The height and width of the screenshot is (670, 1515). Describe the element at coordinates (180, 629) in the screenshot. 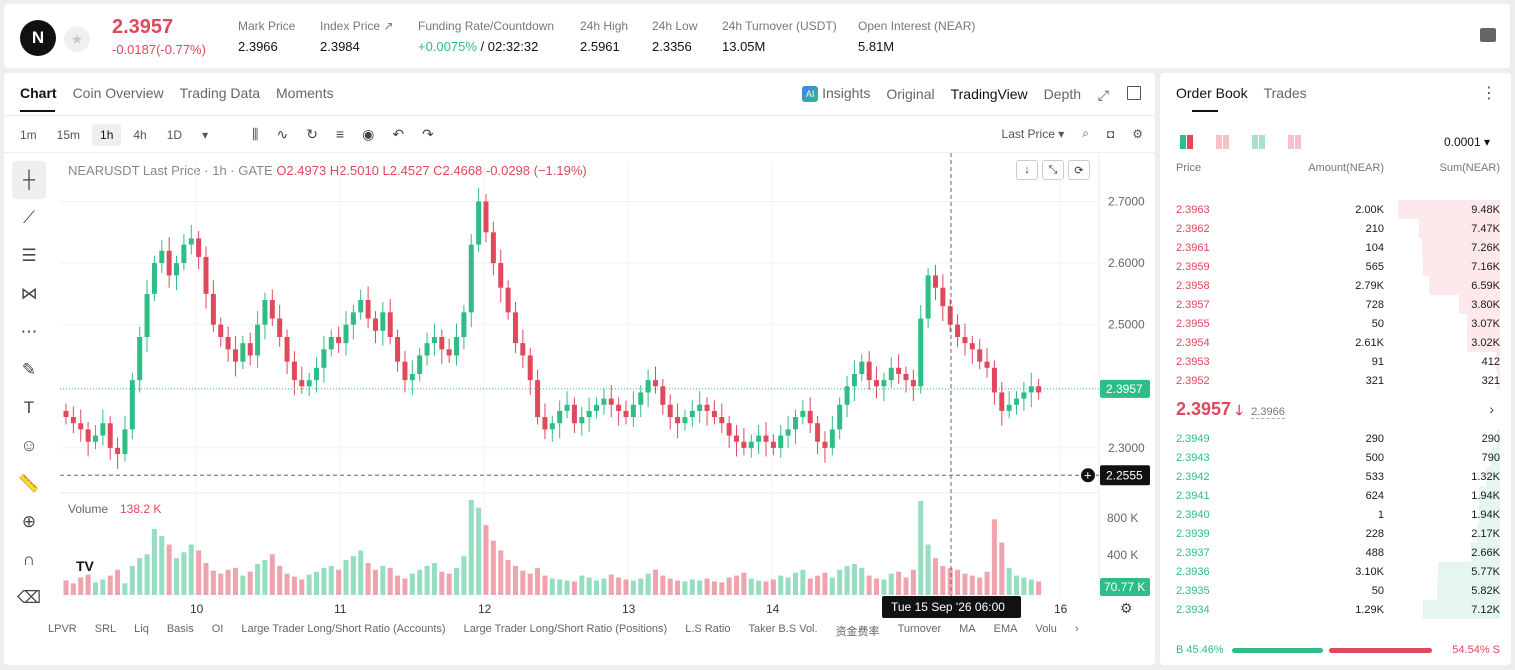

I see `indicator-item: Basis` at that location.